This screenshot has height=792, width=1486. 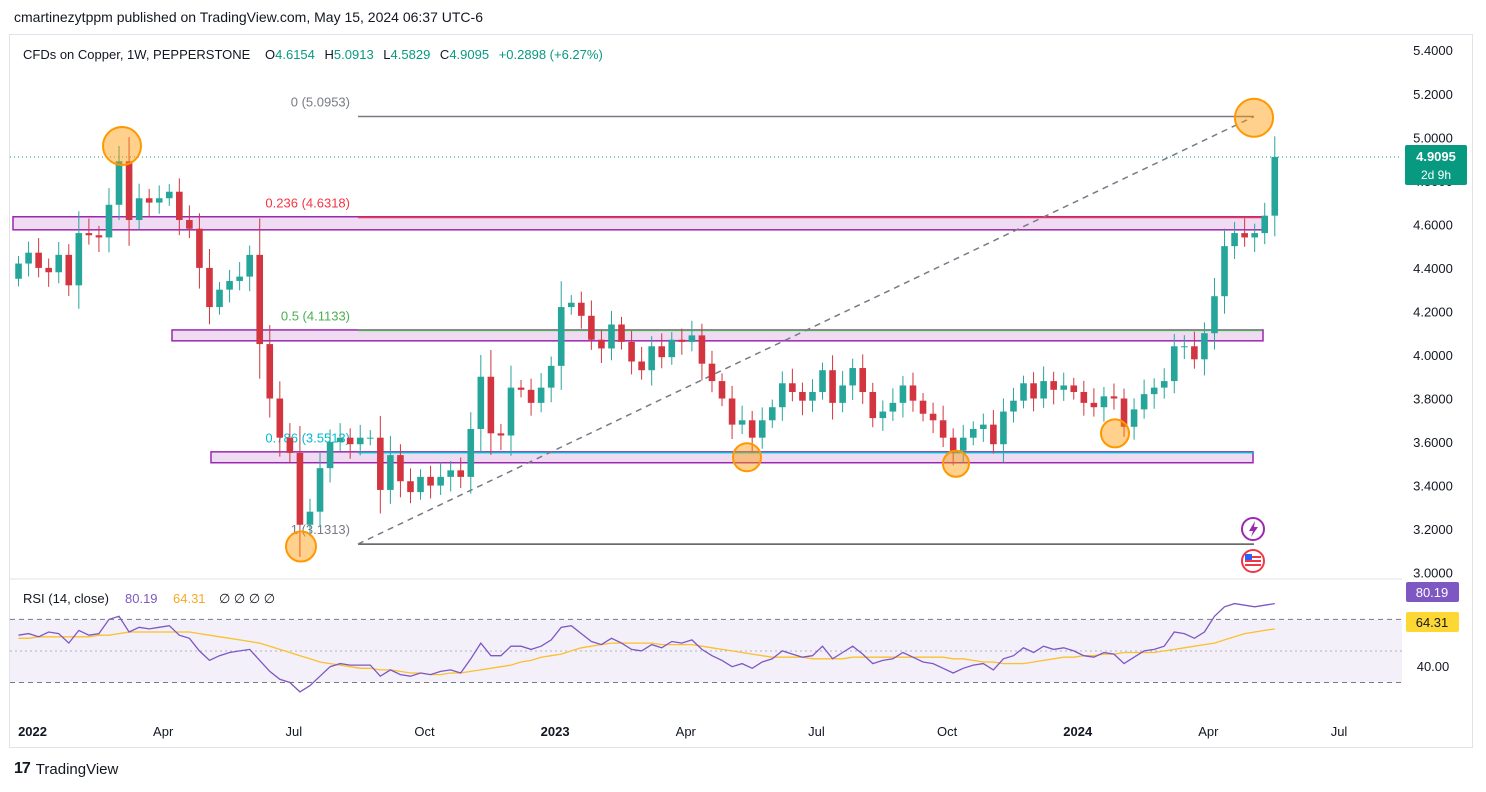 What do you see at coordinates (1253, 561) in the screenshot?
I see `us-flag-icon` at bounding box center [1253, 561].